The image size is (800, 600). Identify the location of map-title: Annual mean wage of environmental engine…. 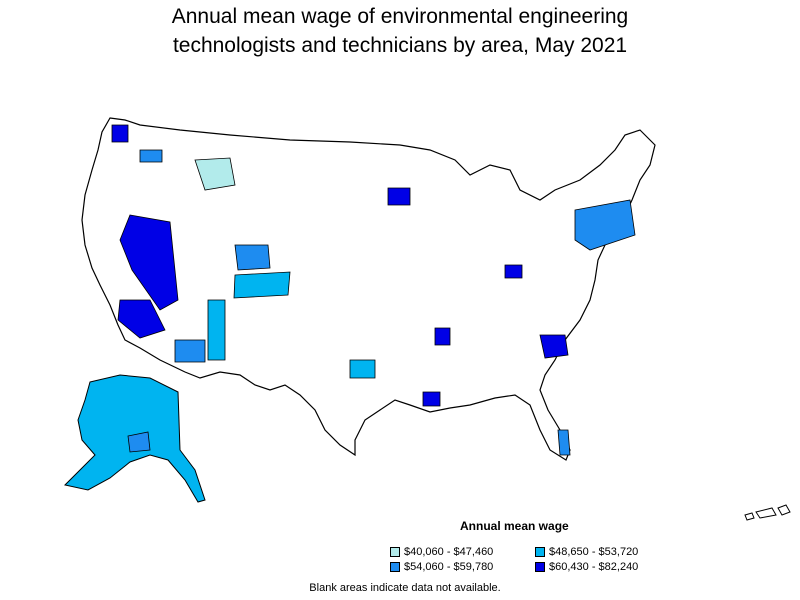
(400, 31).